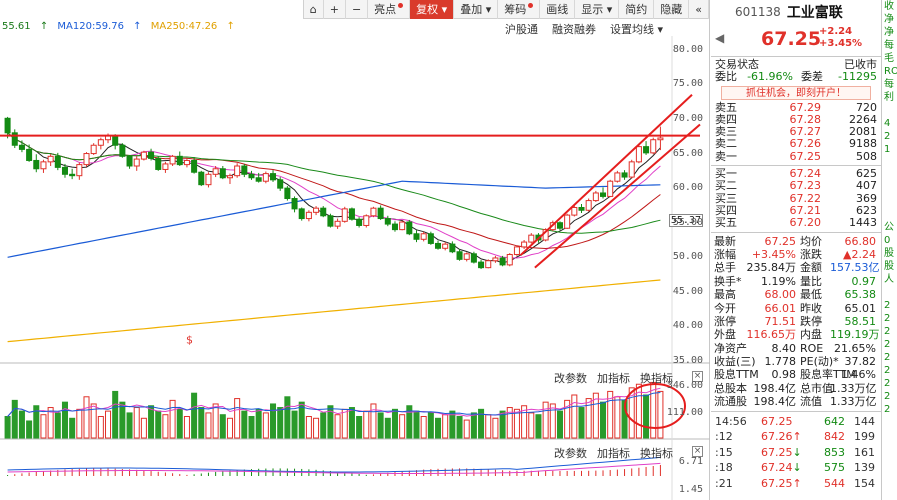  Describe the element at coordinates (796, 92) in the screenshot. I see `open-account-banner: 抓住机会，即刻开户！` at that location.